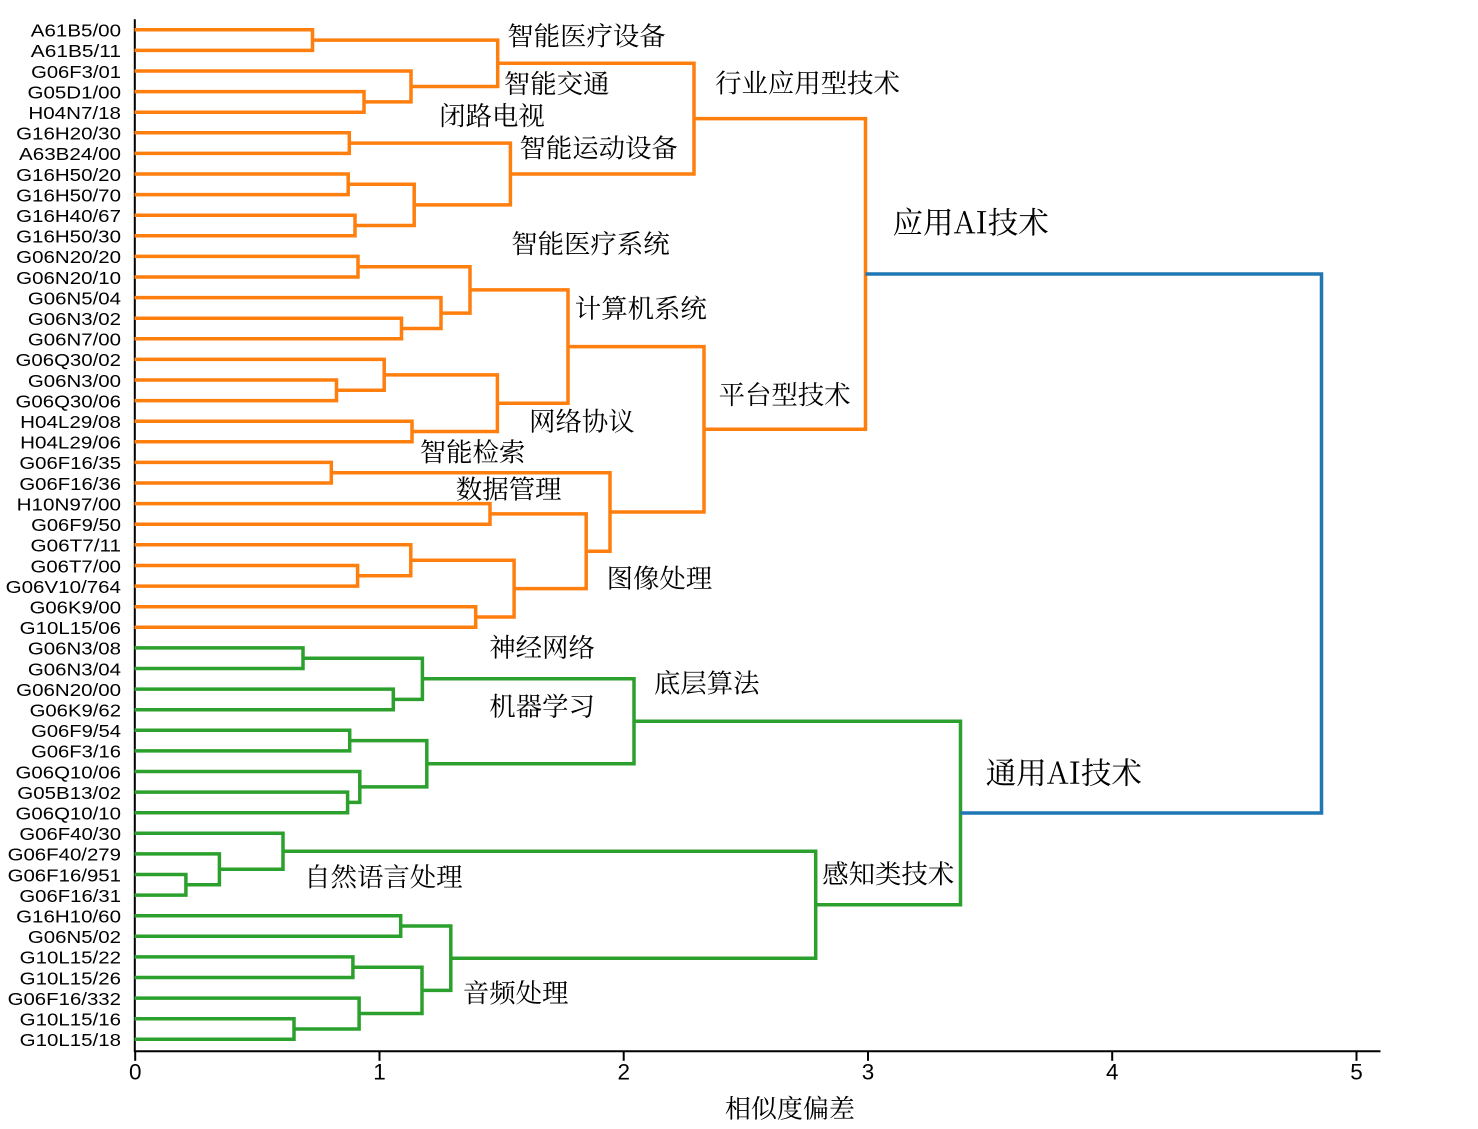 The height and width of the screenshot is (1129, 1478). What do you see at coordinates (68, 257) in the screenshot?
I see `svg-text: G06N20/20` at bounding box center [68, 257].